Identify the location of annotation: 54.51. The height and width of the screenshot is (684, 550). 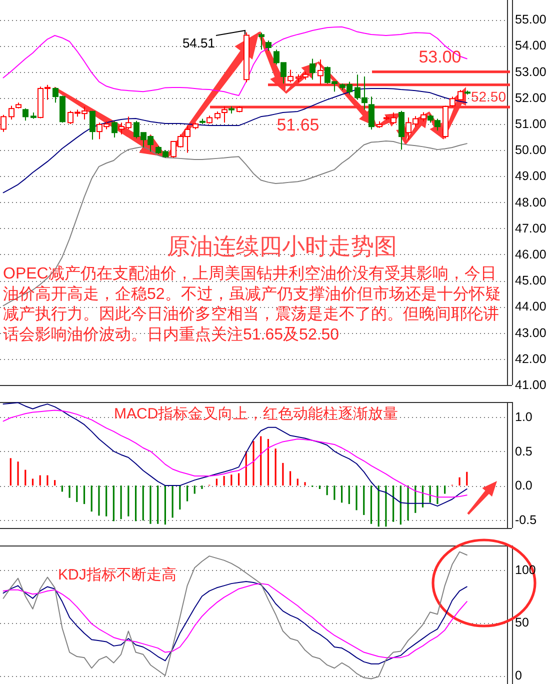
(198, 43).